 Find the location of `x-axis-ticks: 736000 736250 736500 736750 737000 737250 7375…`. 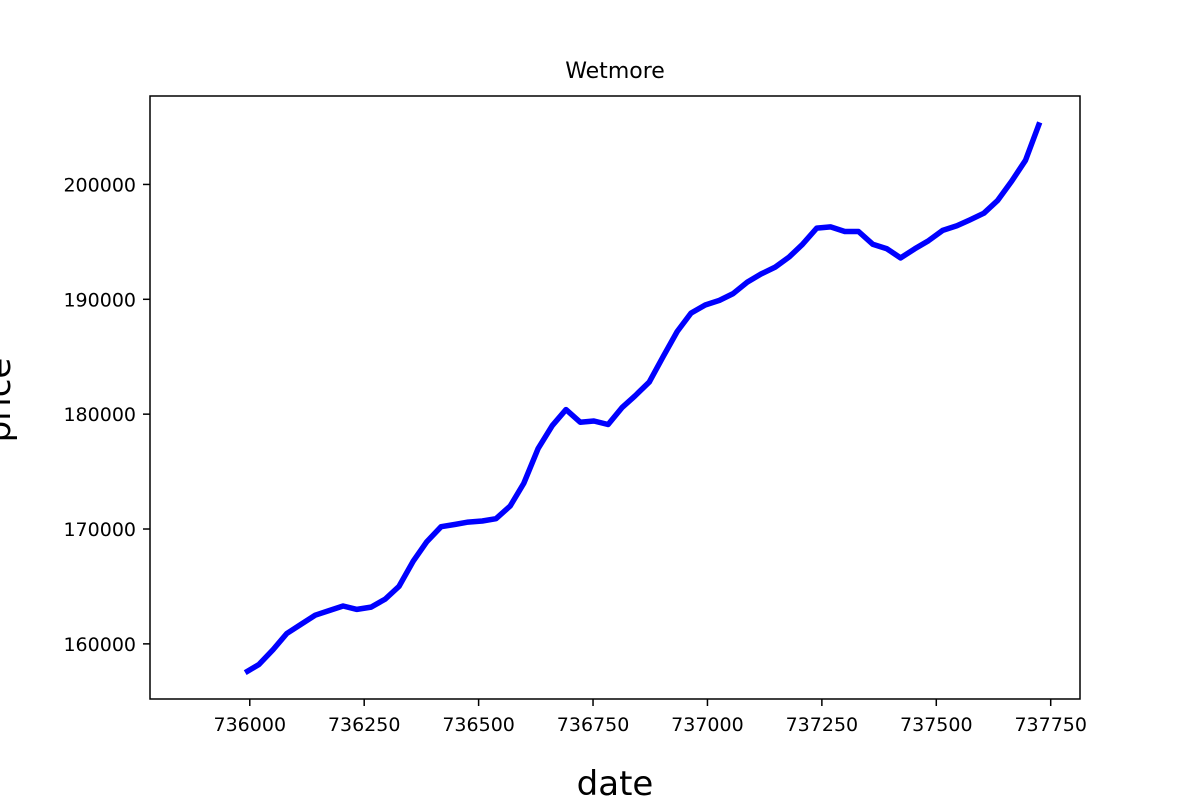

x-axis-ticks: 736000 736250 736500 736750 737000 737250 7375… is located at coordinates (650, 717).